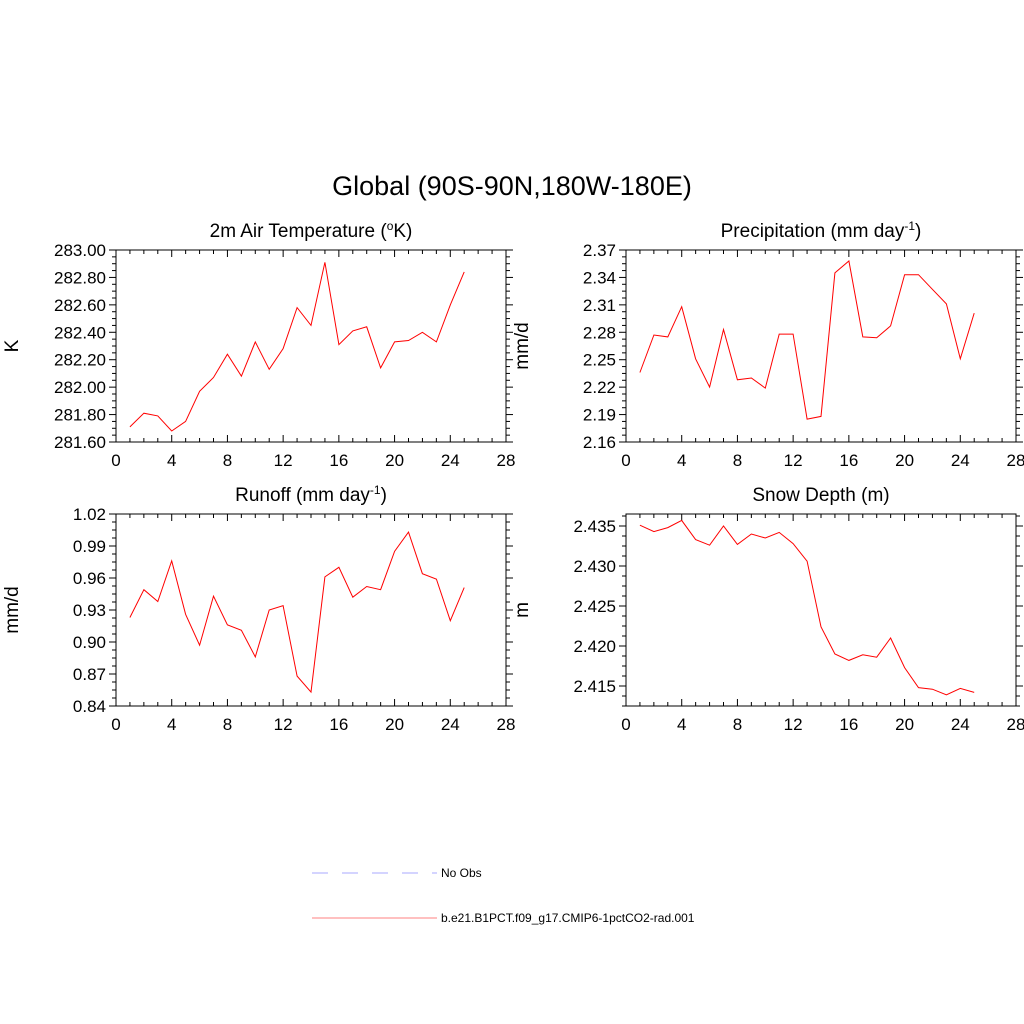 Image resolution: width=1024 pixels, height=1024 pixels. What do you see at coordinates (89, 610) in the screenshot?
I see `y-tick-label: 0.93` at bounding box center [89, 610].